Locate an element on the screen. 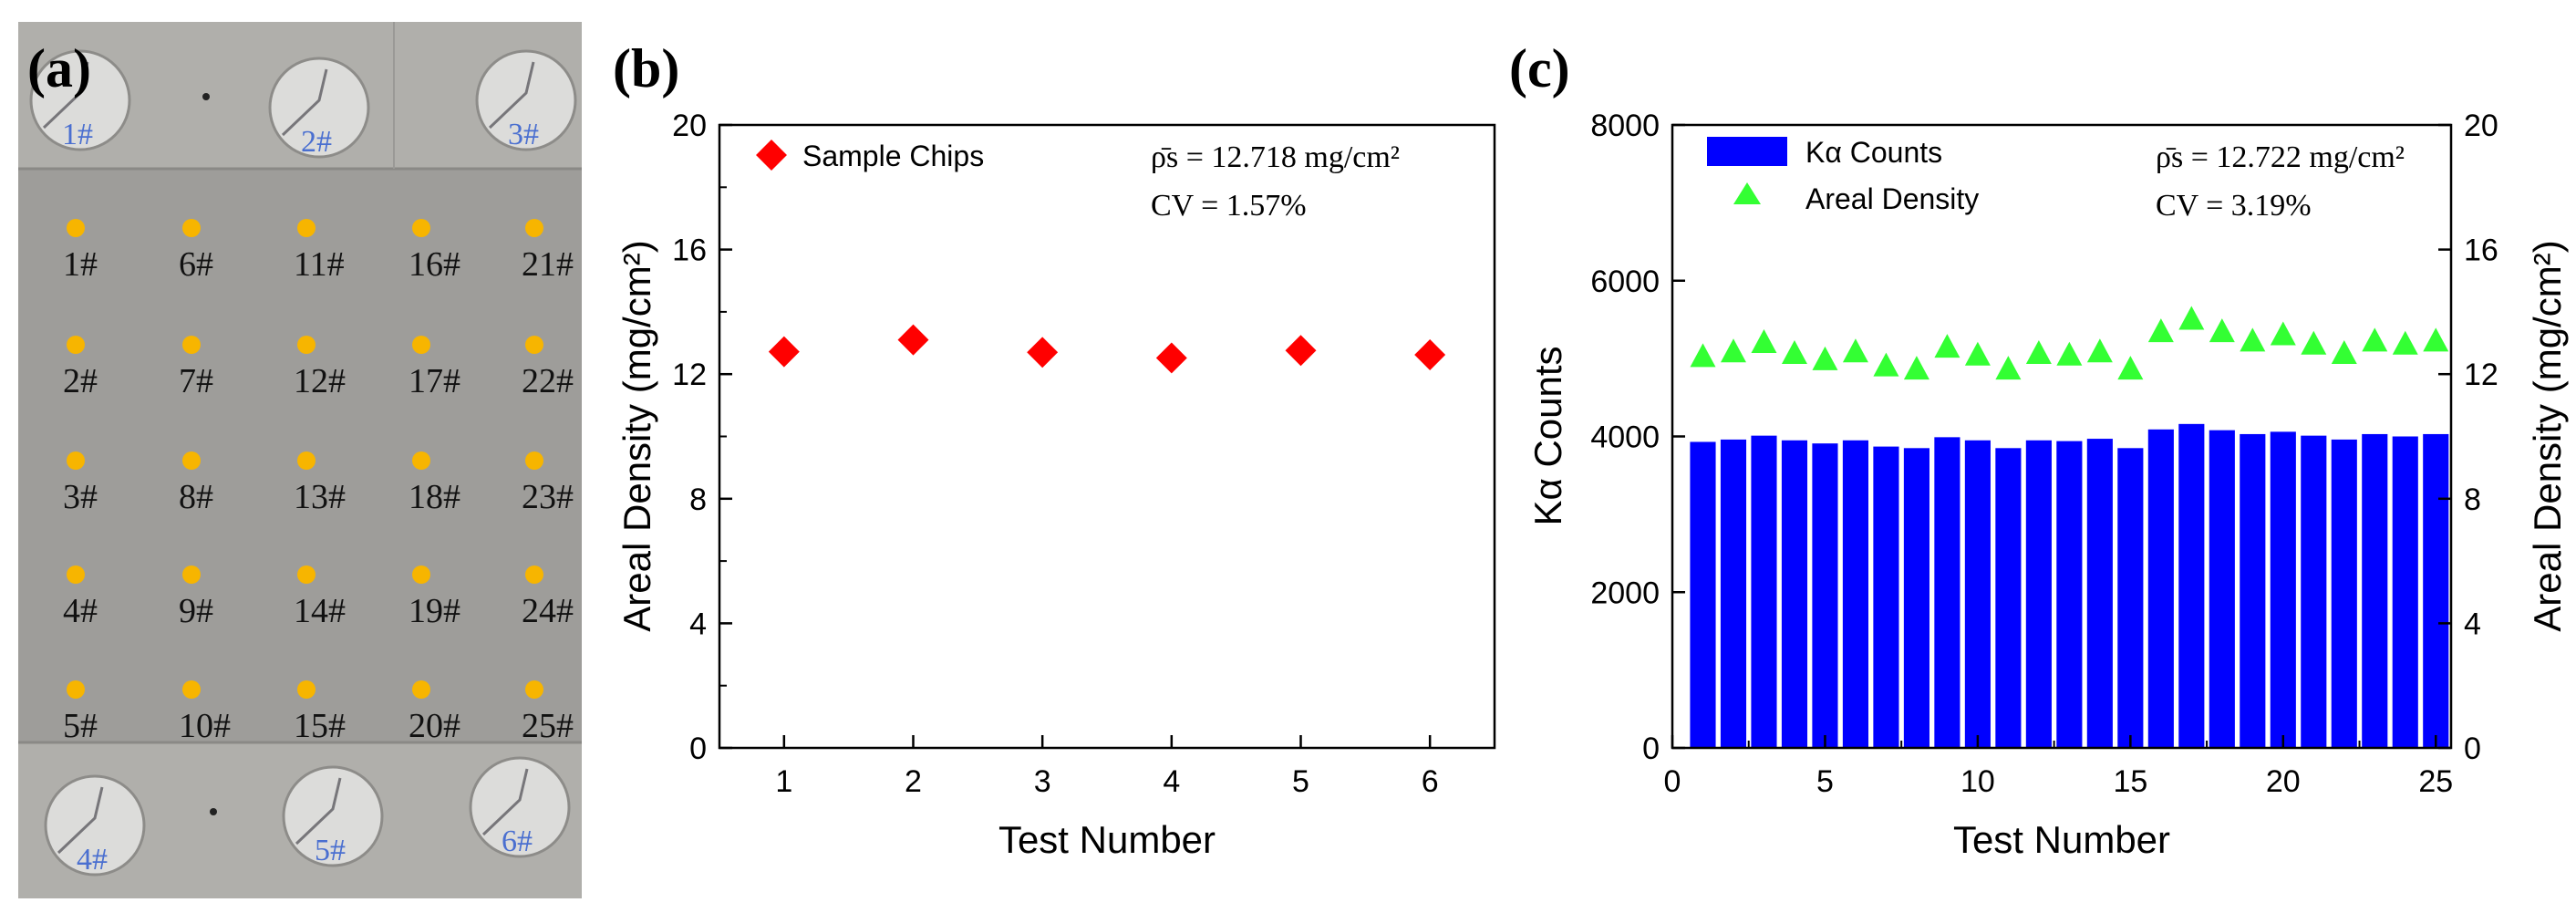  y-tick-label-right-c: 4 is located at coordinates (2472, 624).